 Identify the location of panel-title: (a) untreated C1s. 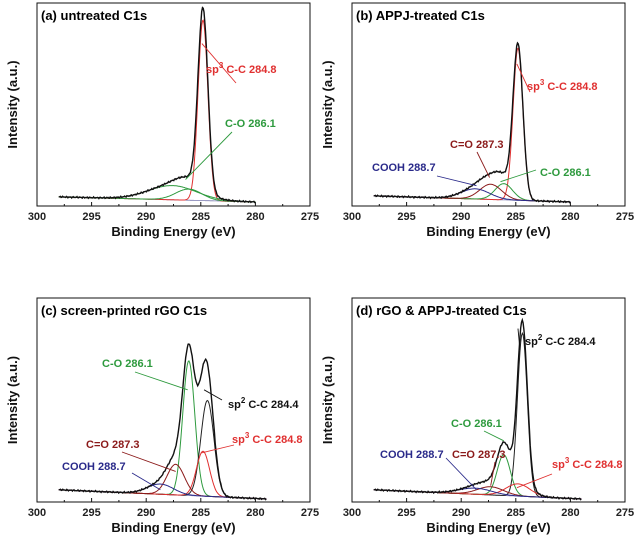
(94, 15).